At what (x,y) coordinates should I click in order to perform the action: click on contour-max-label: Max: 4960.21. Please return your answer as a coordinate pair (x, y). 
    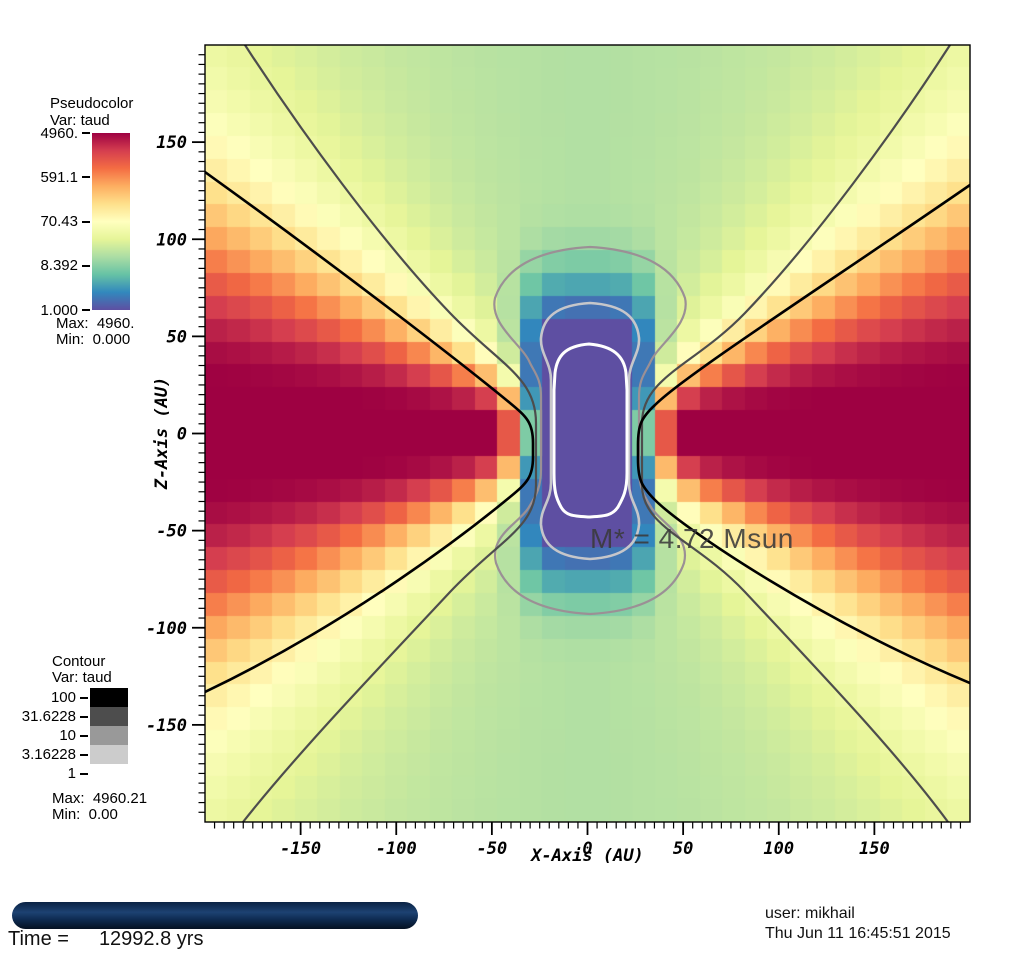
    Looking at the image, I should click on (100, 798).